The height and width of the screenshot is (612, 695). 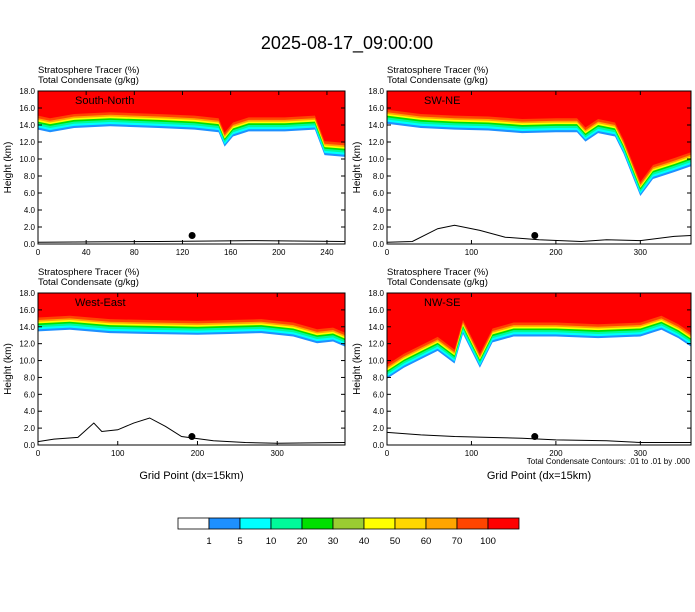 What do you see at coordinates (348, 532) in the screenshot?
I see `colorbar-legend: 1 5 10 20 30 40 50 60 70 100` at bounding box center [348, 532].